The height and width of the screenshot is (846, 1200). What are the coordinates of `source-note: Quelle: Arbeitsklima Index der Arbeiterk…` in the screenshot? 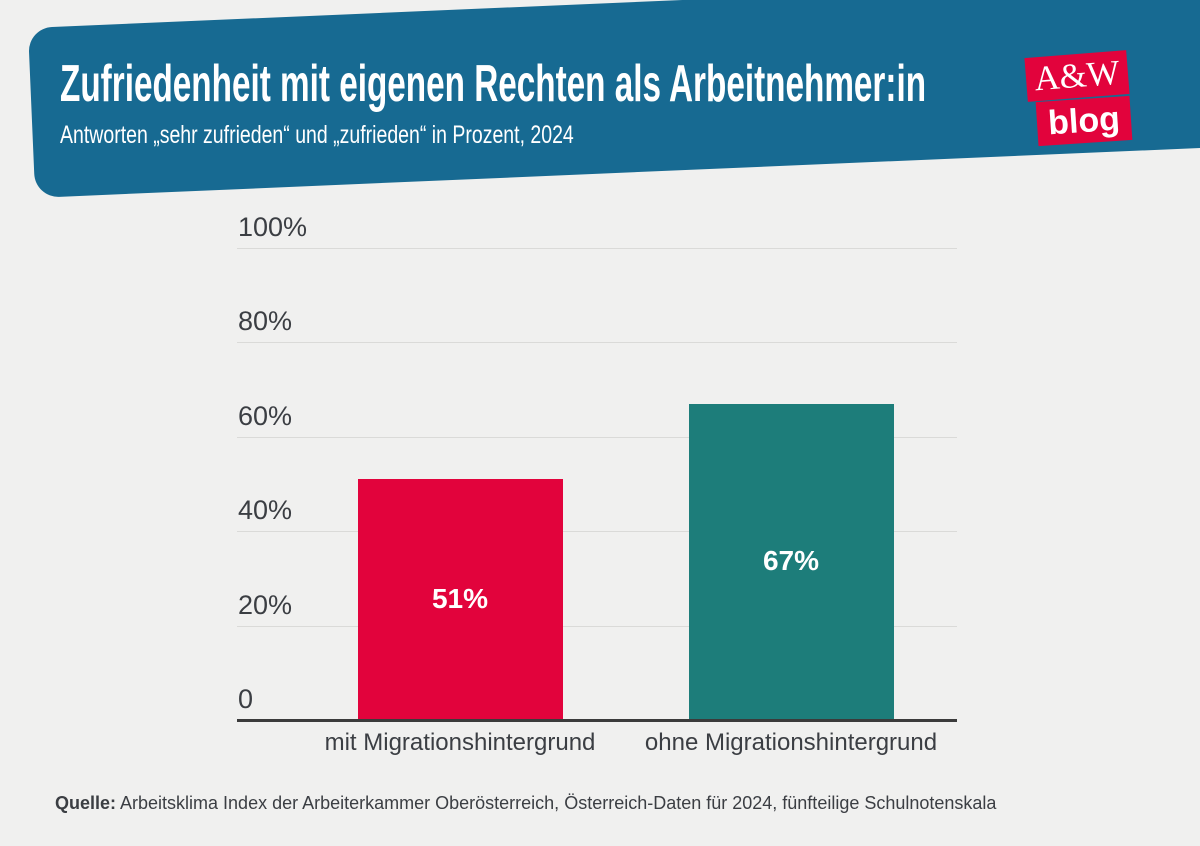 It's located at (525, 803).